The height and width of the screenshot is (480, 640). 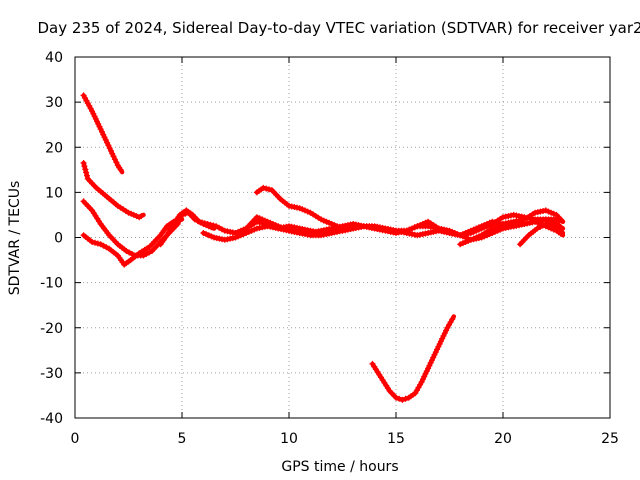 I want to click on y-tick-label: 10, so click(x=54, y=193).